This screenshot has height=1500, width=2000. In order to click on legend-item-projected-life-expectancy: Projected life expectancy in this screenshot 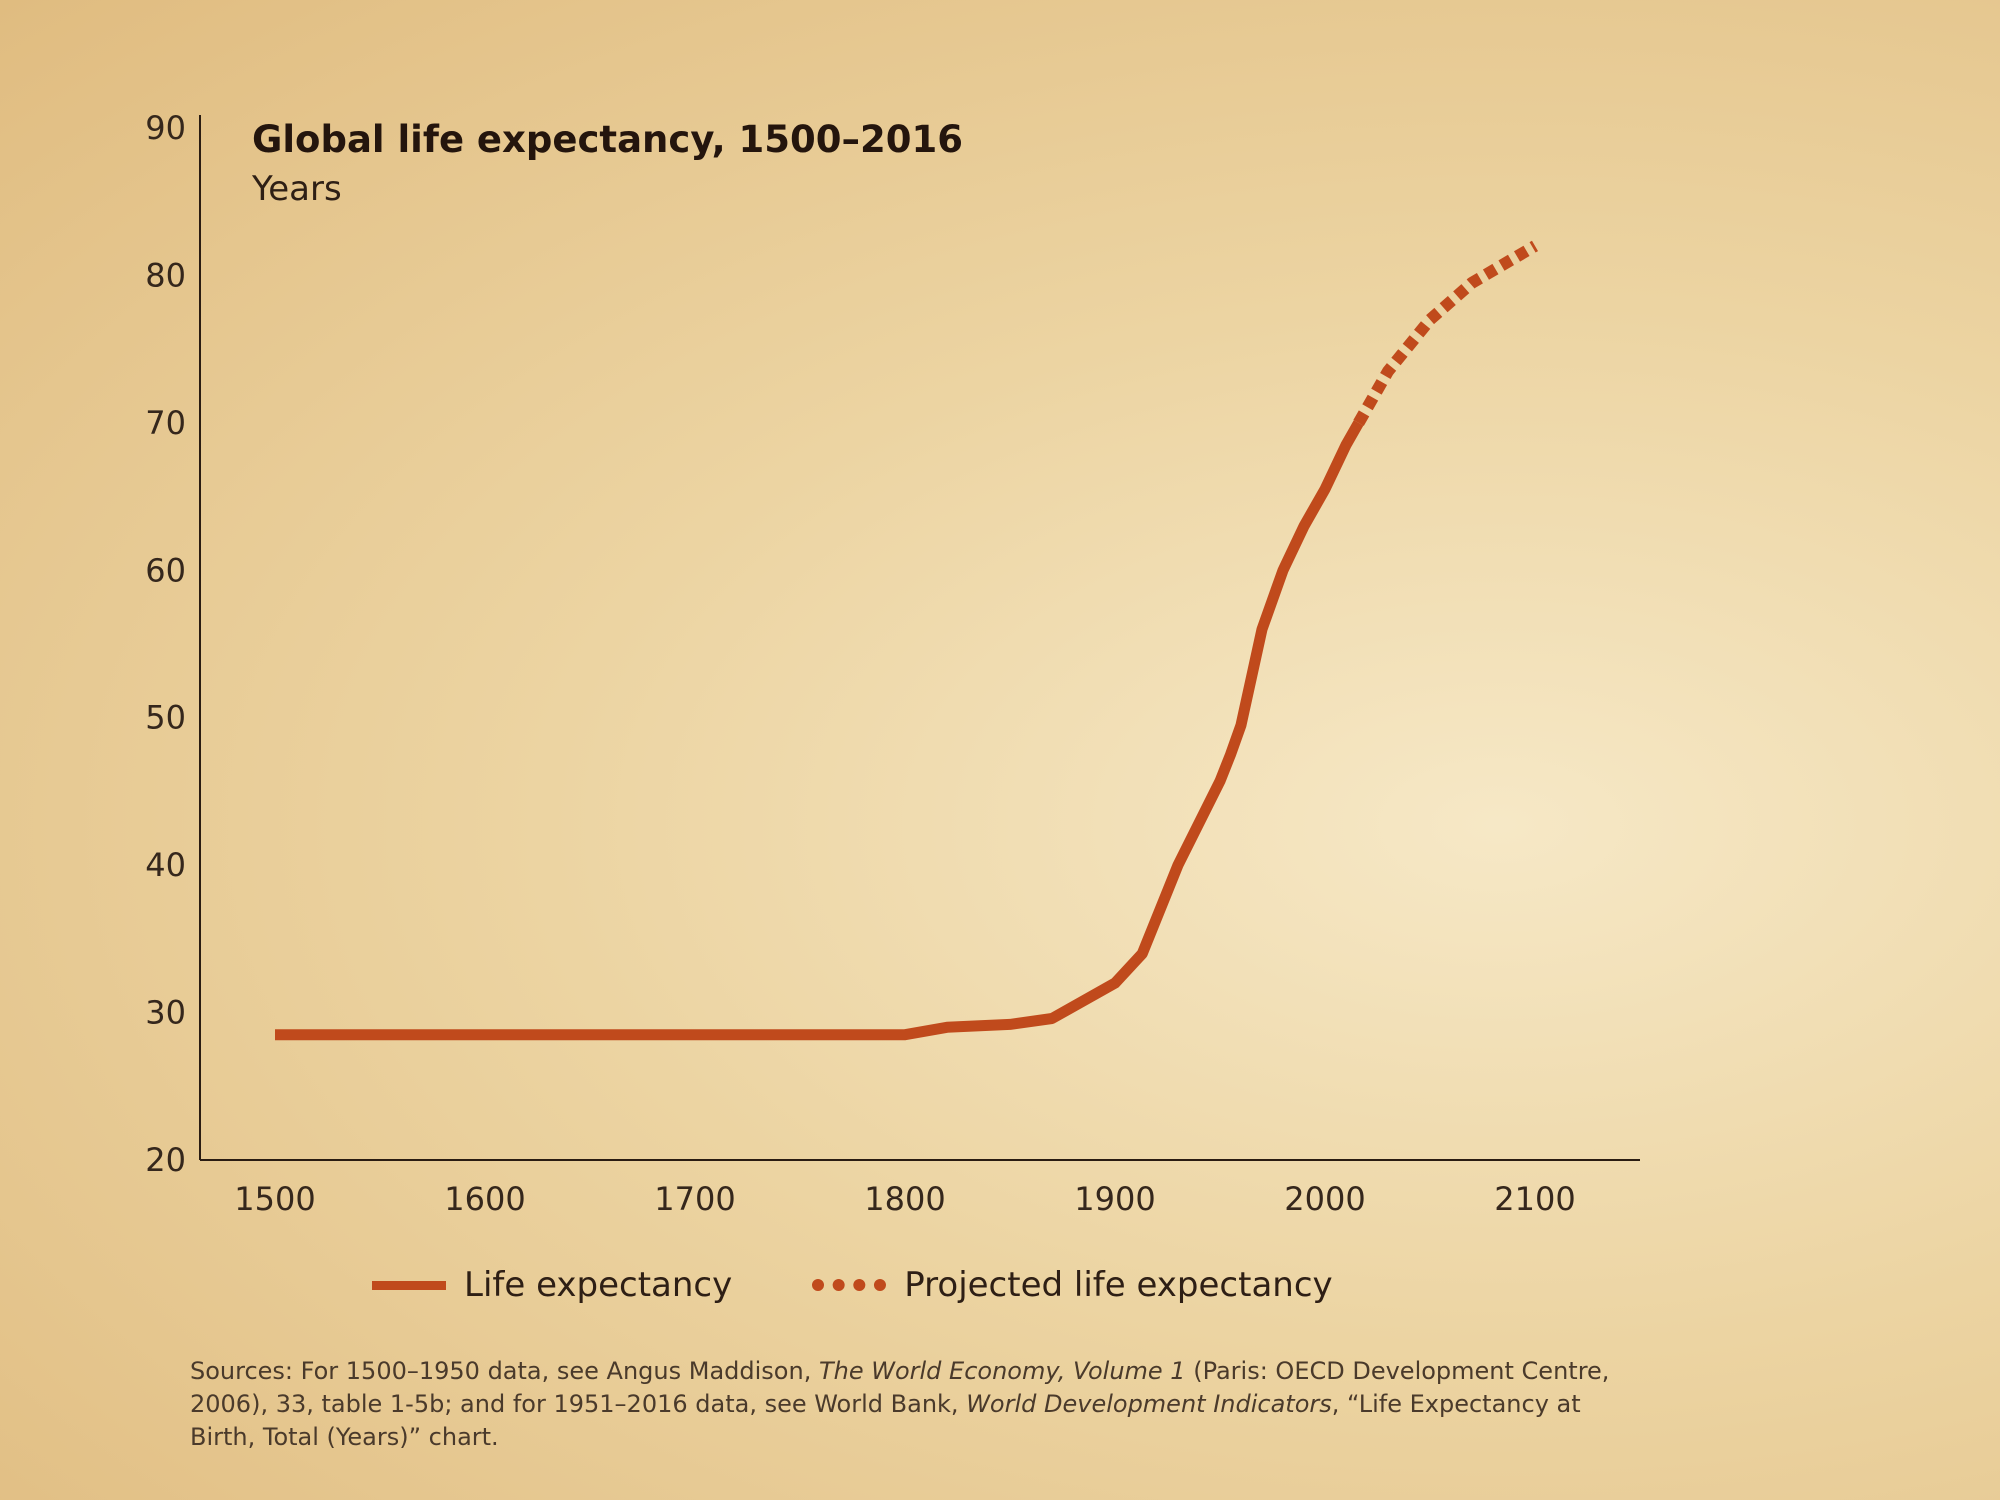, I will do `click(1072, 1285)`.